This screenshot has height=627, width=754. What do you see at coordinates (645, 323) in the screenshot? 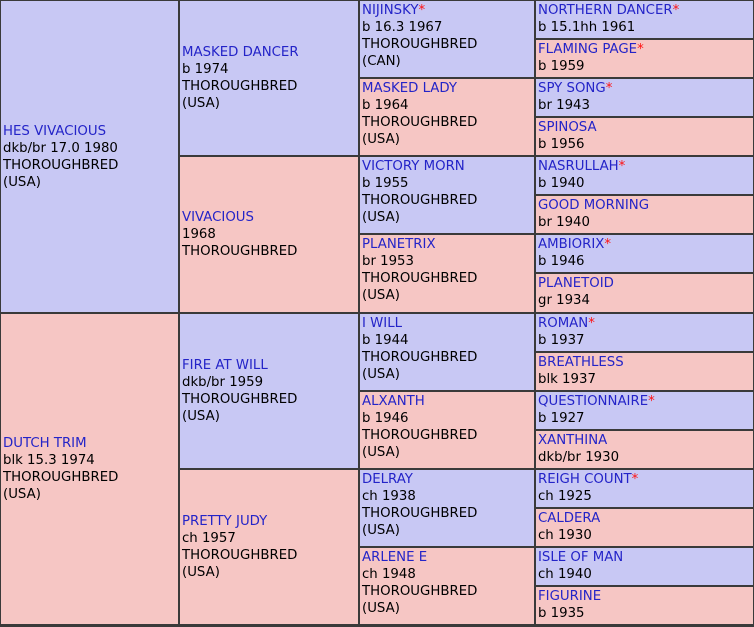
I see `horse-name-link: ROMAN*` at bounding box center [645, 323].